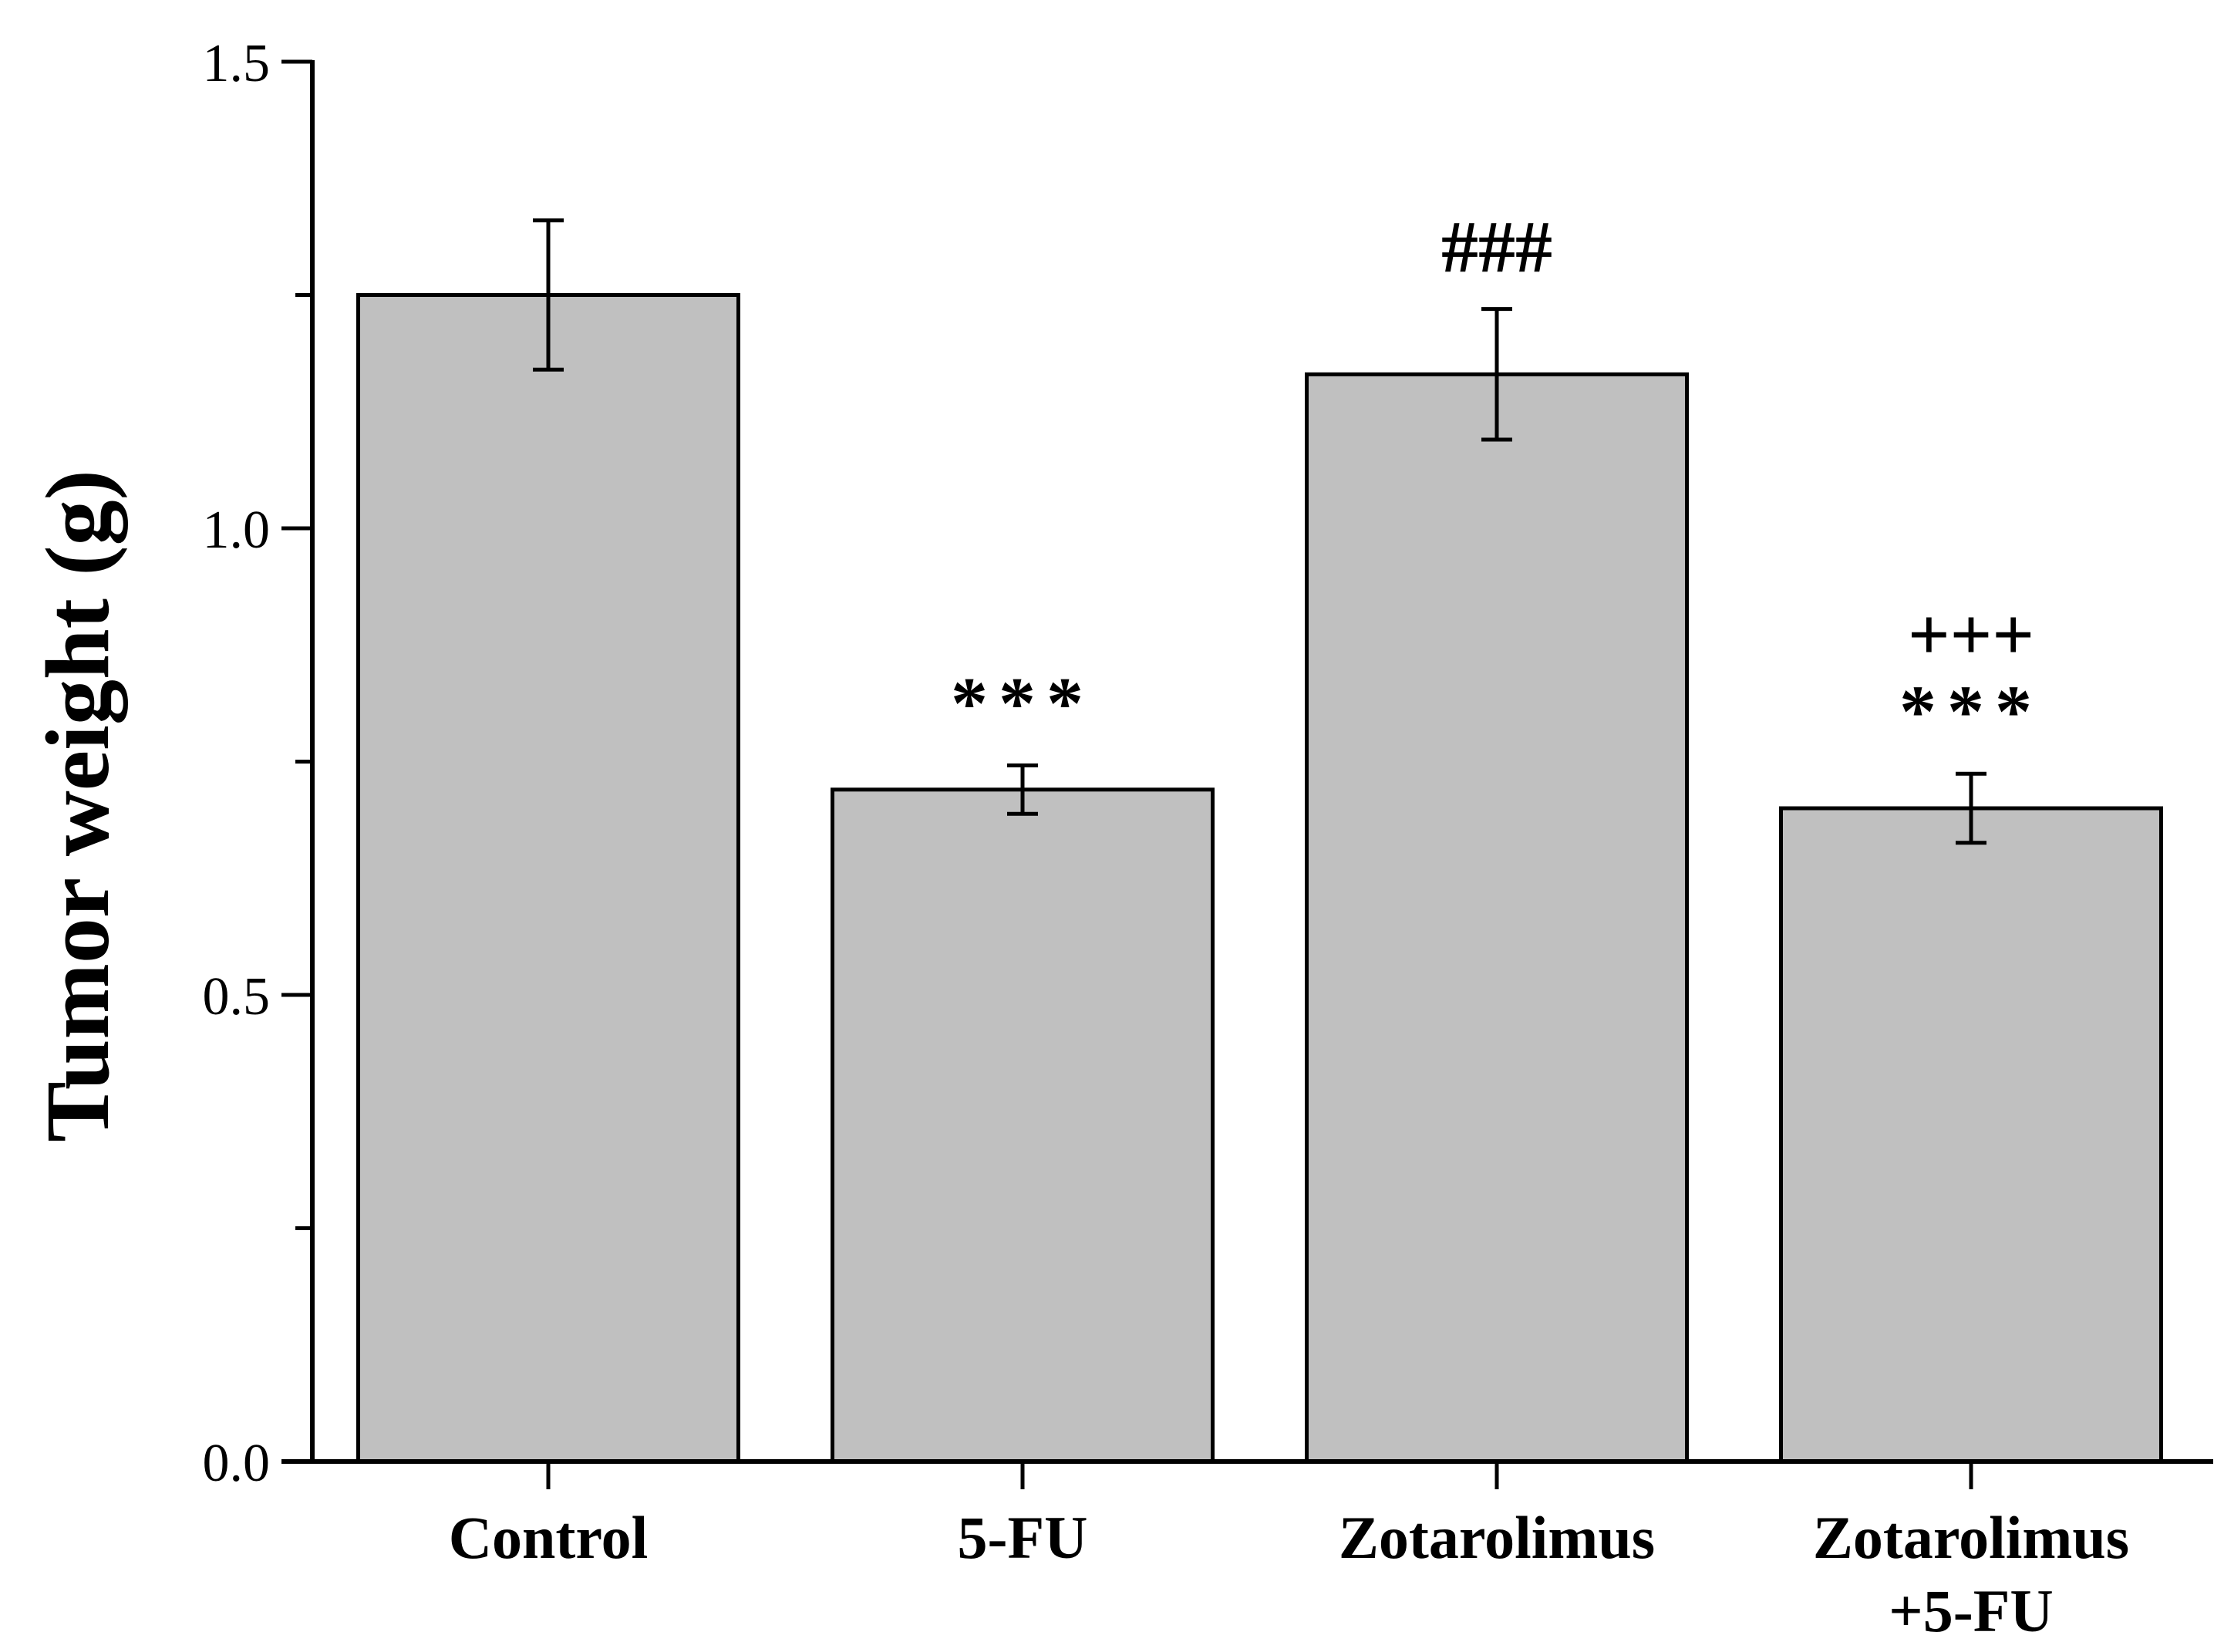 The height and width of the screenshot is (1652, 2224). I want to click on x-tick-label-1: 5-FU, so click(1023, 1538).